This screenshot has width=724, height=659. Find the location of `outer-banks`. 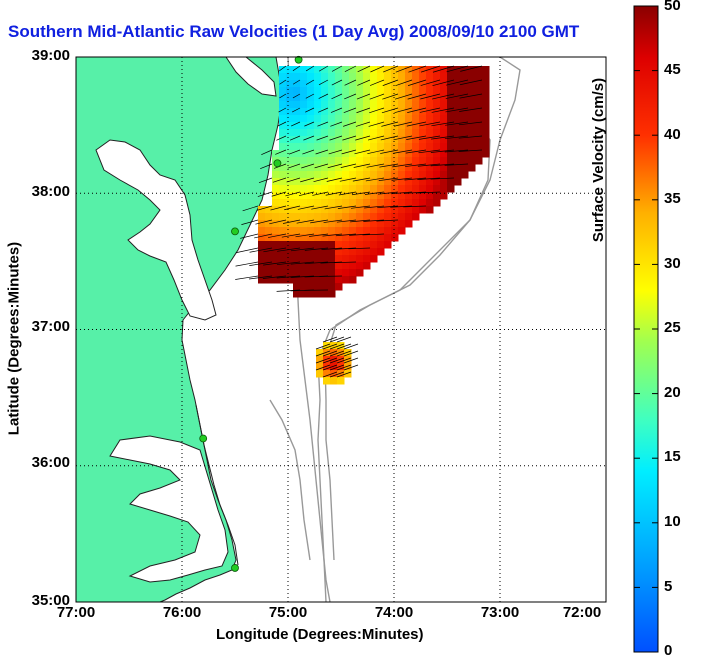

outer-banks is located at coordinates (217, 485).